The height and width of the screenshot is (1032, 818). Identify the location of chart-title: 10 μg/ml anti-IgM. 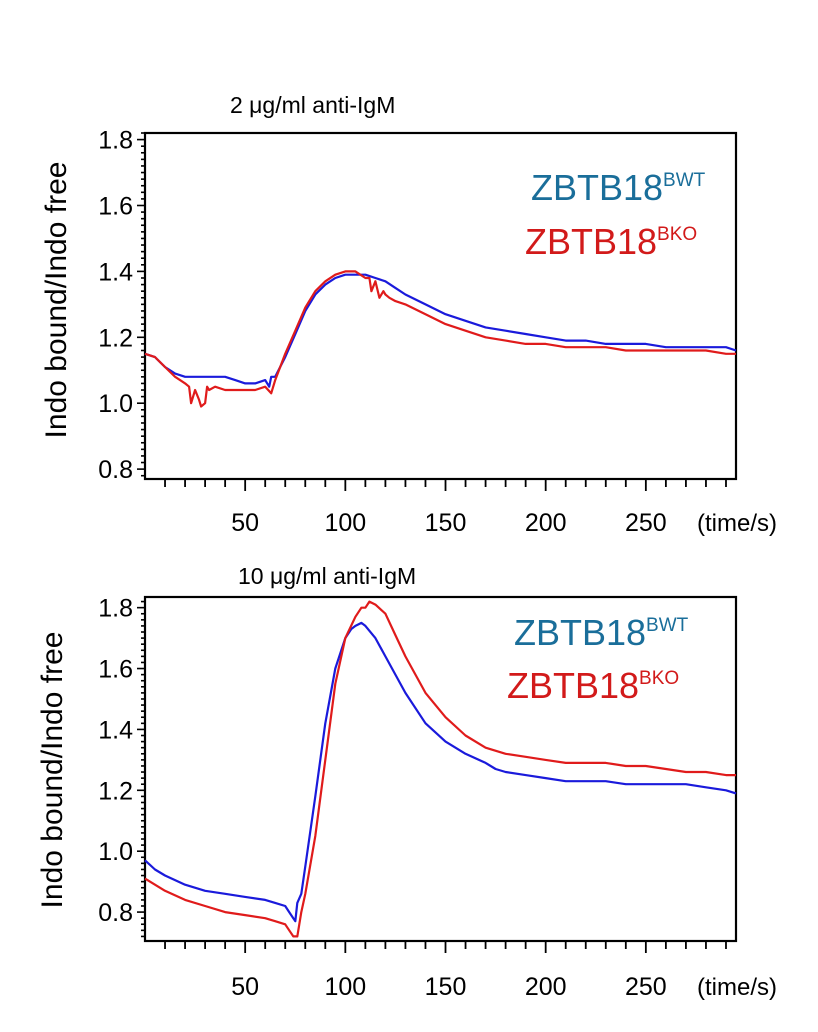
(327, 576).